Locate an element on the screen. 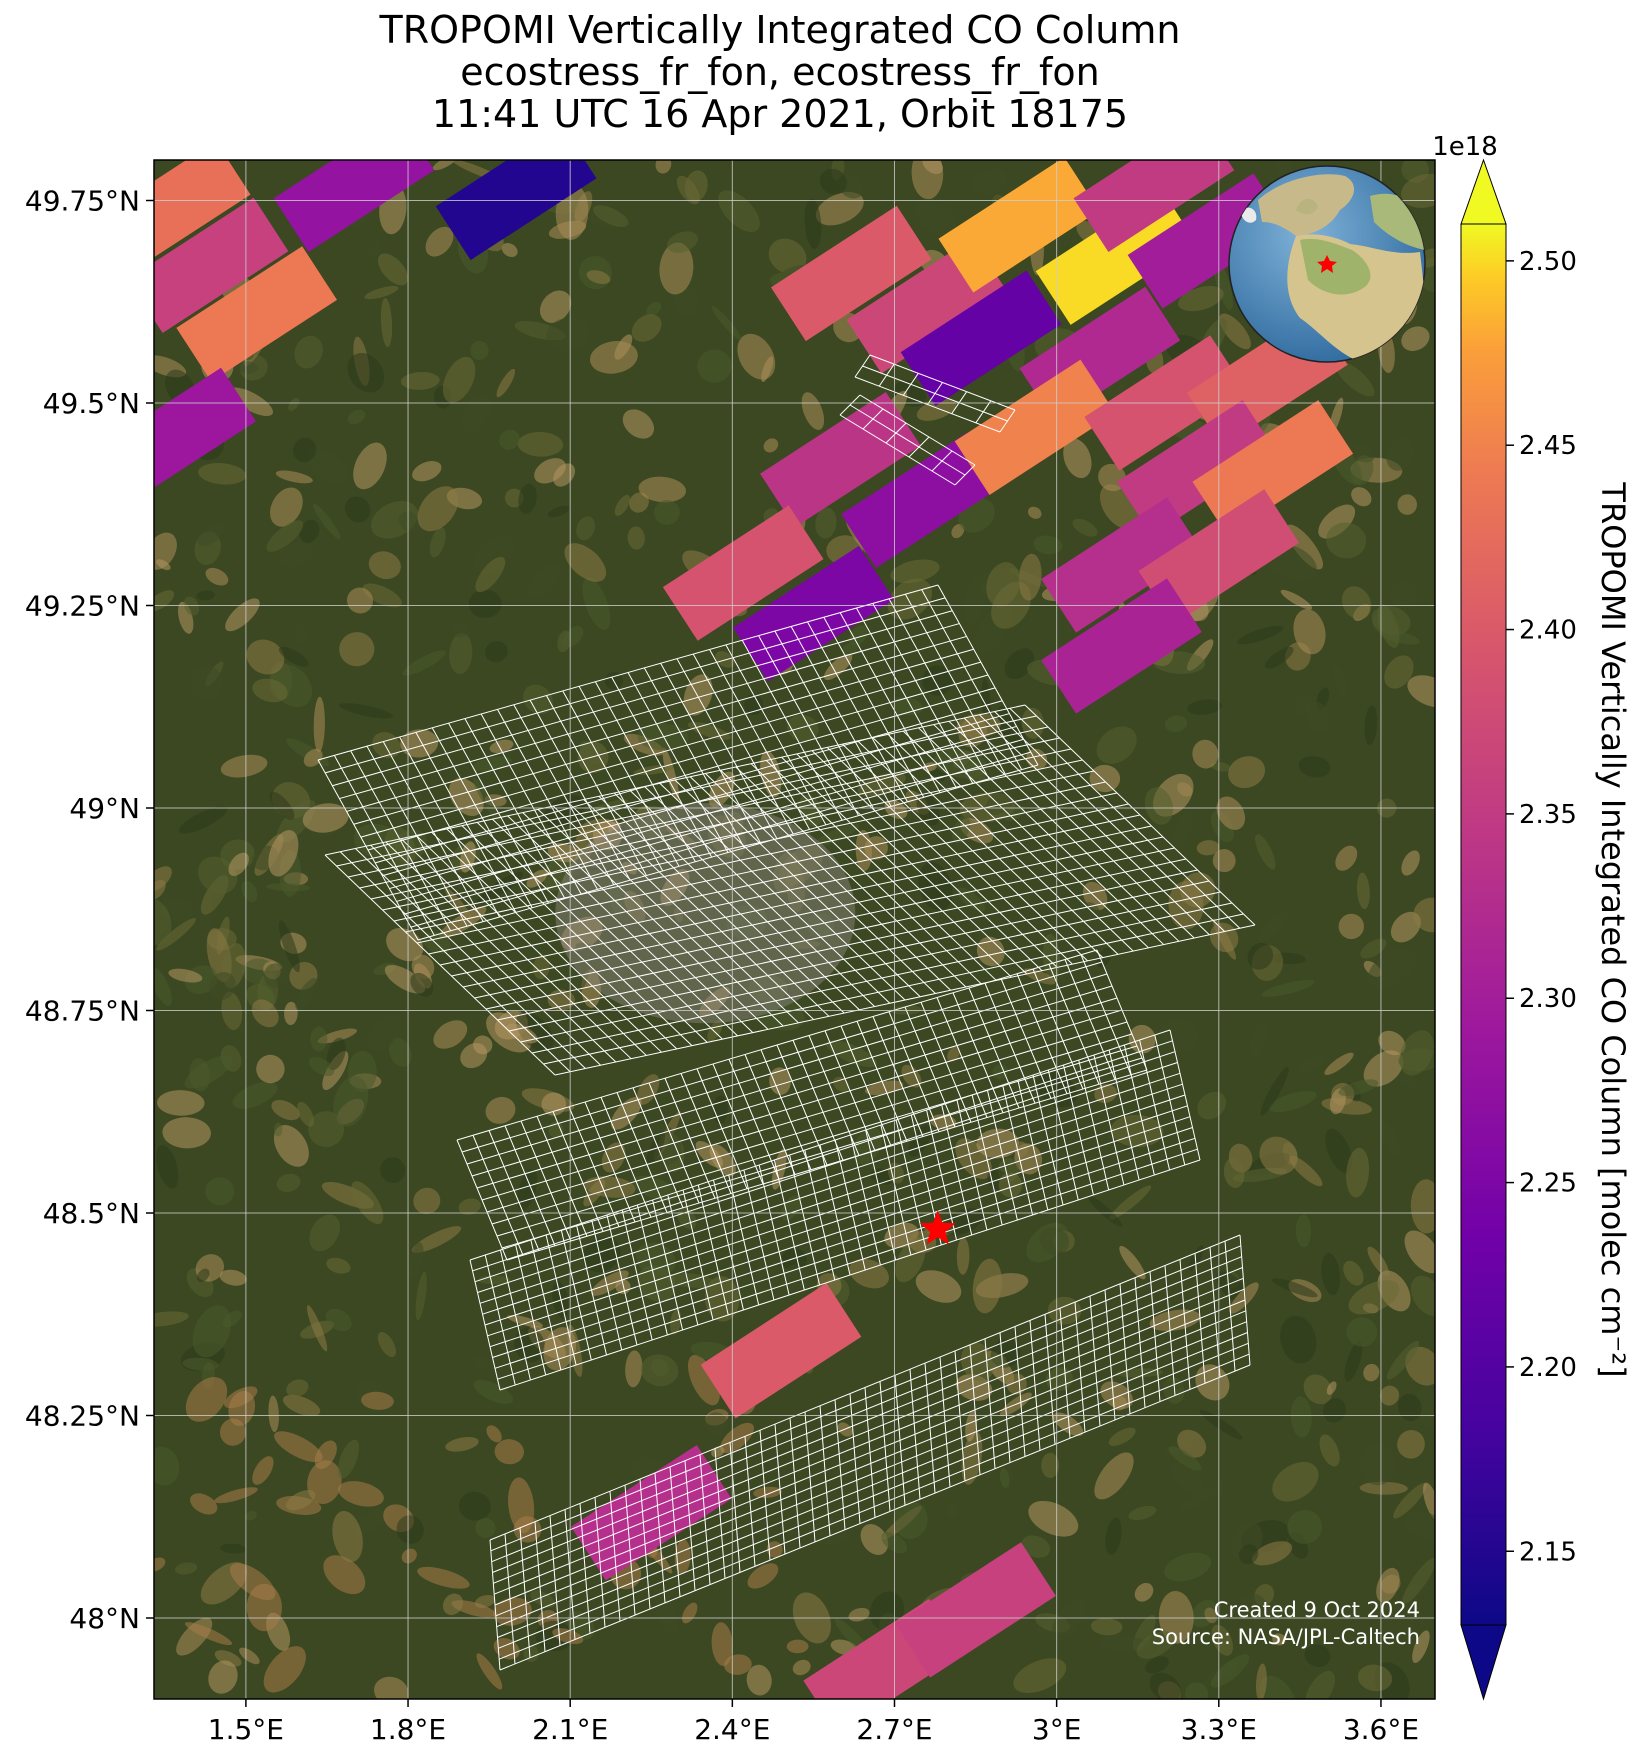 This screenshot has height=1748, width=1635. colorbar-gradient is located at coordinates (1483, 924).